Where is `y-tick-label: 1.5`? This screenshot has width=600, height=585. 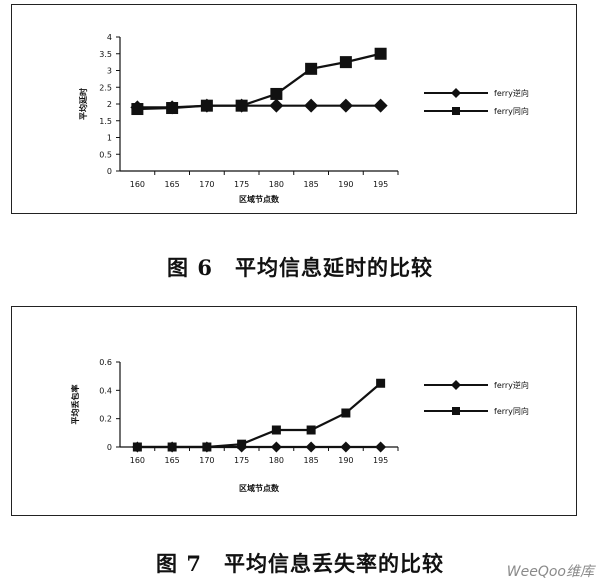
y-tick-label: 1.5 is located at coordinates (105, 121).